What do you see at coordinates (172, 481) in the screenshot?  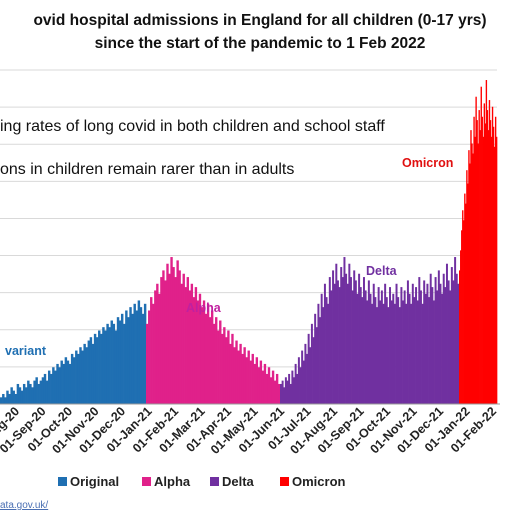 I see `legend-label-alpha: Alpha` at bounding box center [172, 481].